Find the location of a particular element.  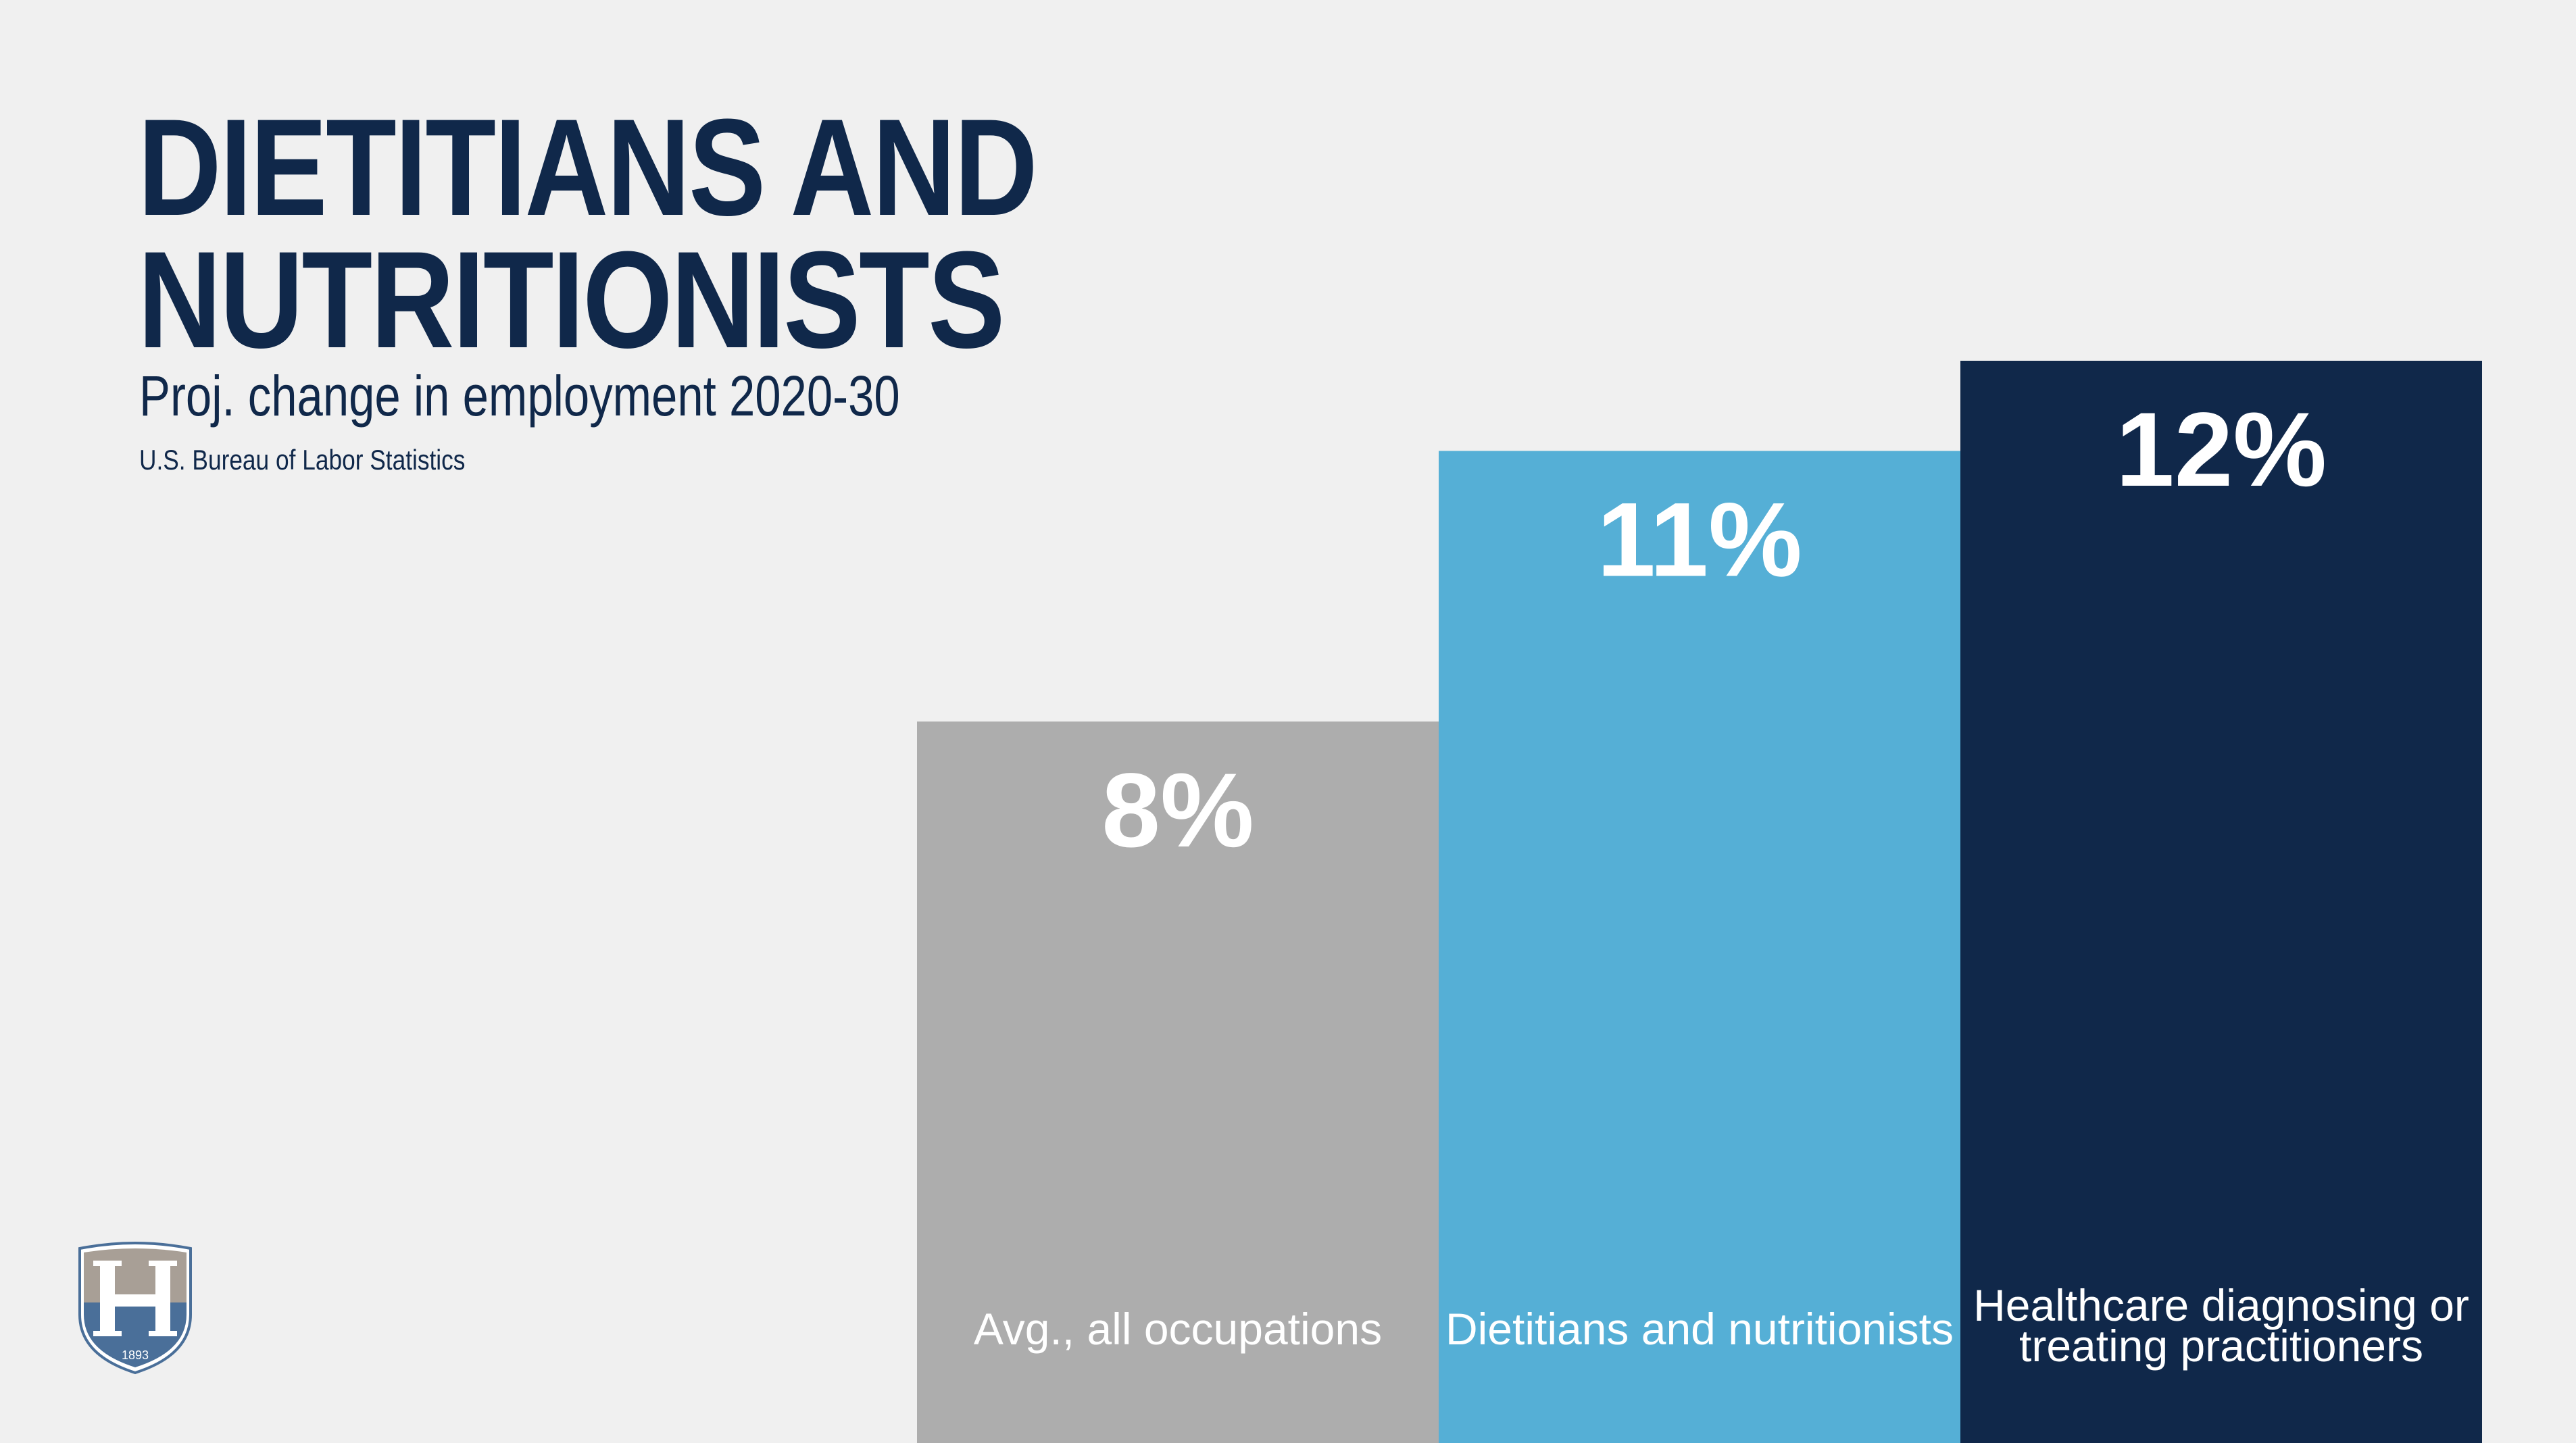

category-label: Healthcare diagnosing or is located at coordinates (2221, 1305).